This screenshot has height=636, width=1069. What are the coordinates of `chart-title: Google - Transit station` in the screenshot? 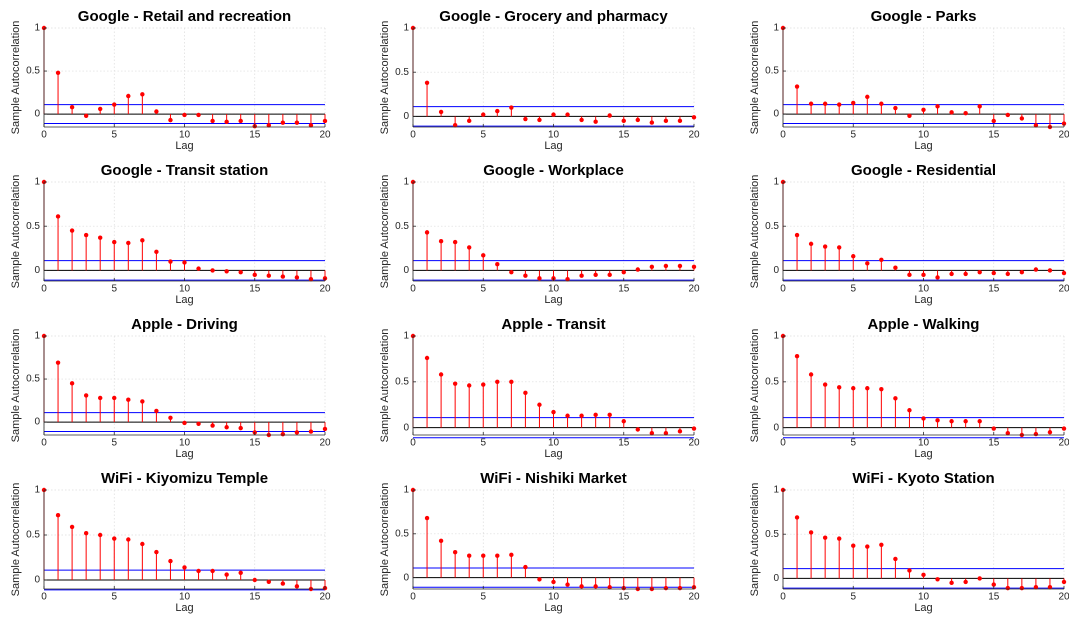 It's located at (185, 170).